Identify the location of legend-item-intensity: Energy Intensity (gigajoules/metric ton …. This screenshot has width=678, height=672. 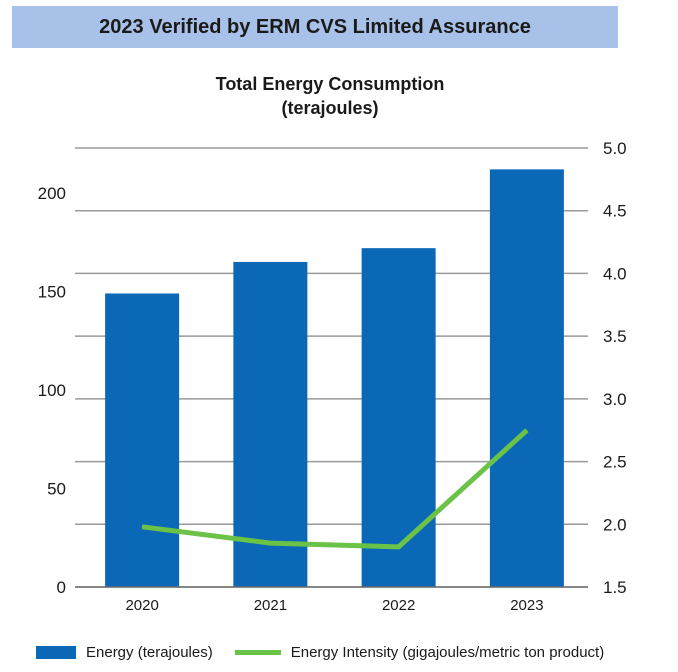
(419, 652).